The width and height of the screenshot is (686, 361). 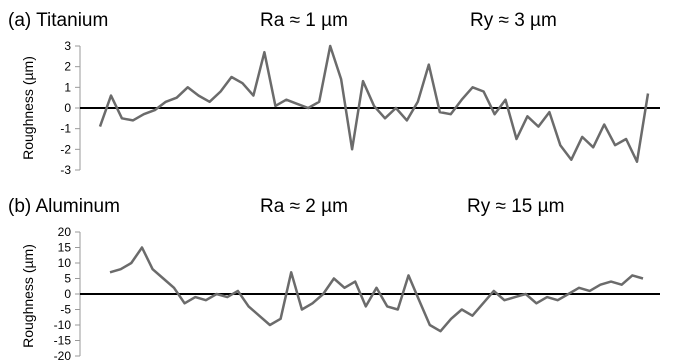 I want to click on panel-a-y-tick-label: -1, so click(x=65, y=129).